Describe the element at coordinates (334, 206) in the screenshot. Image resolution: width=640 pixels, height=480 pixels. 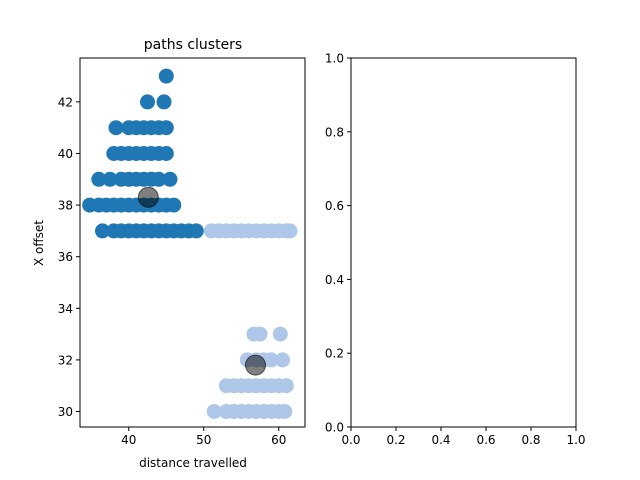
I see `right-y-tick-label: 0.6` at that location.